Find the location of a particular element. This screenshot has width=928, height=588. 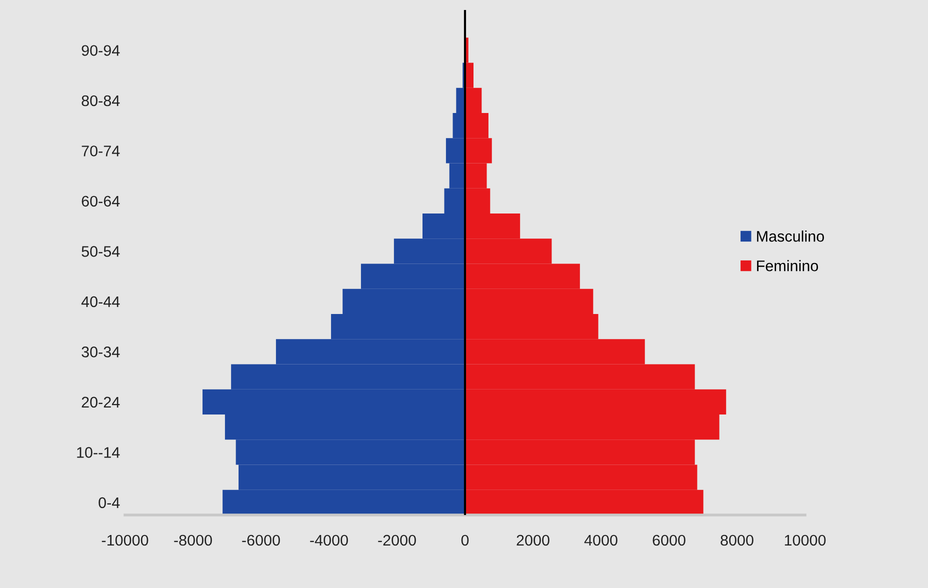

y-tick-label: 60-64 is located at coordinates (101, 201).